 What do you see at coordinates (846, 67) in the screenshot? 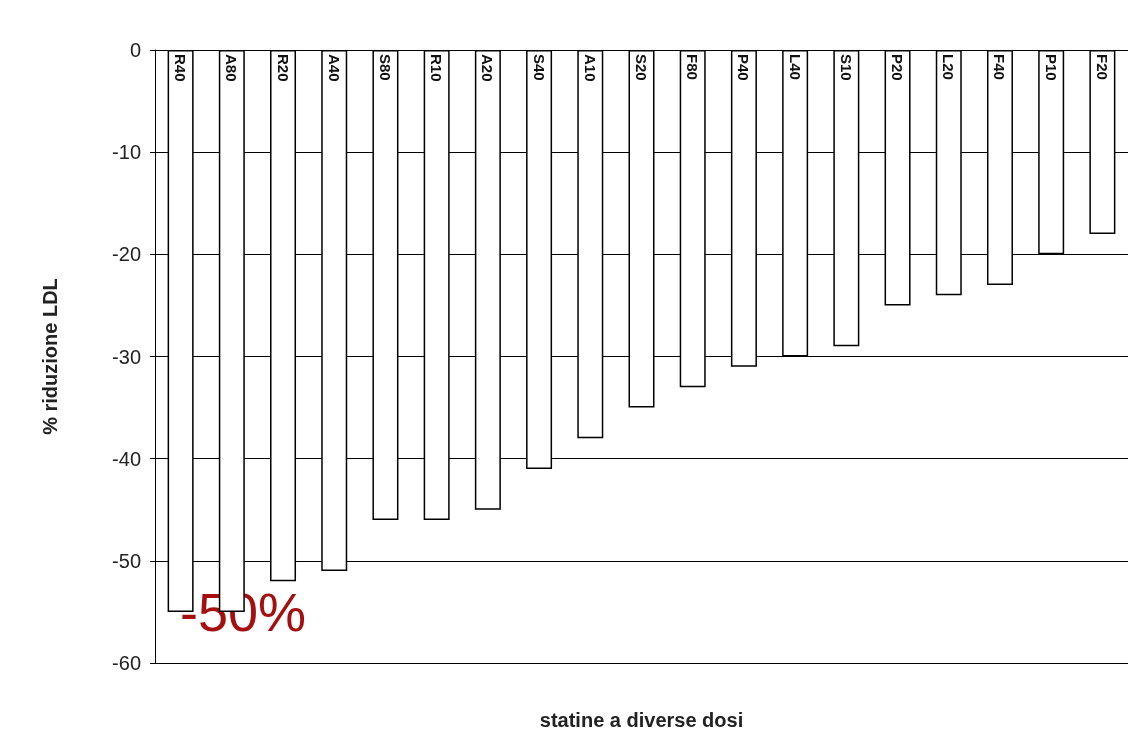
I see `x-tick-label: S10` at bounding box center [846, 67].